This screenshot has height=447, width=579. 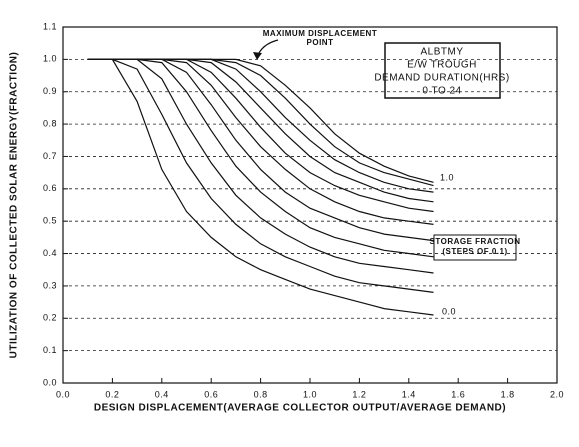 I want to click on x-tick-label: 0.8, so click(x=261, y=394).